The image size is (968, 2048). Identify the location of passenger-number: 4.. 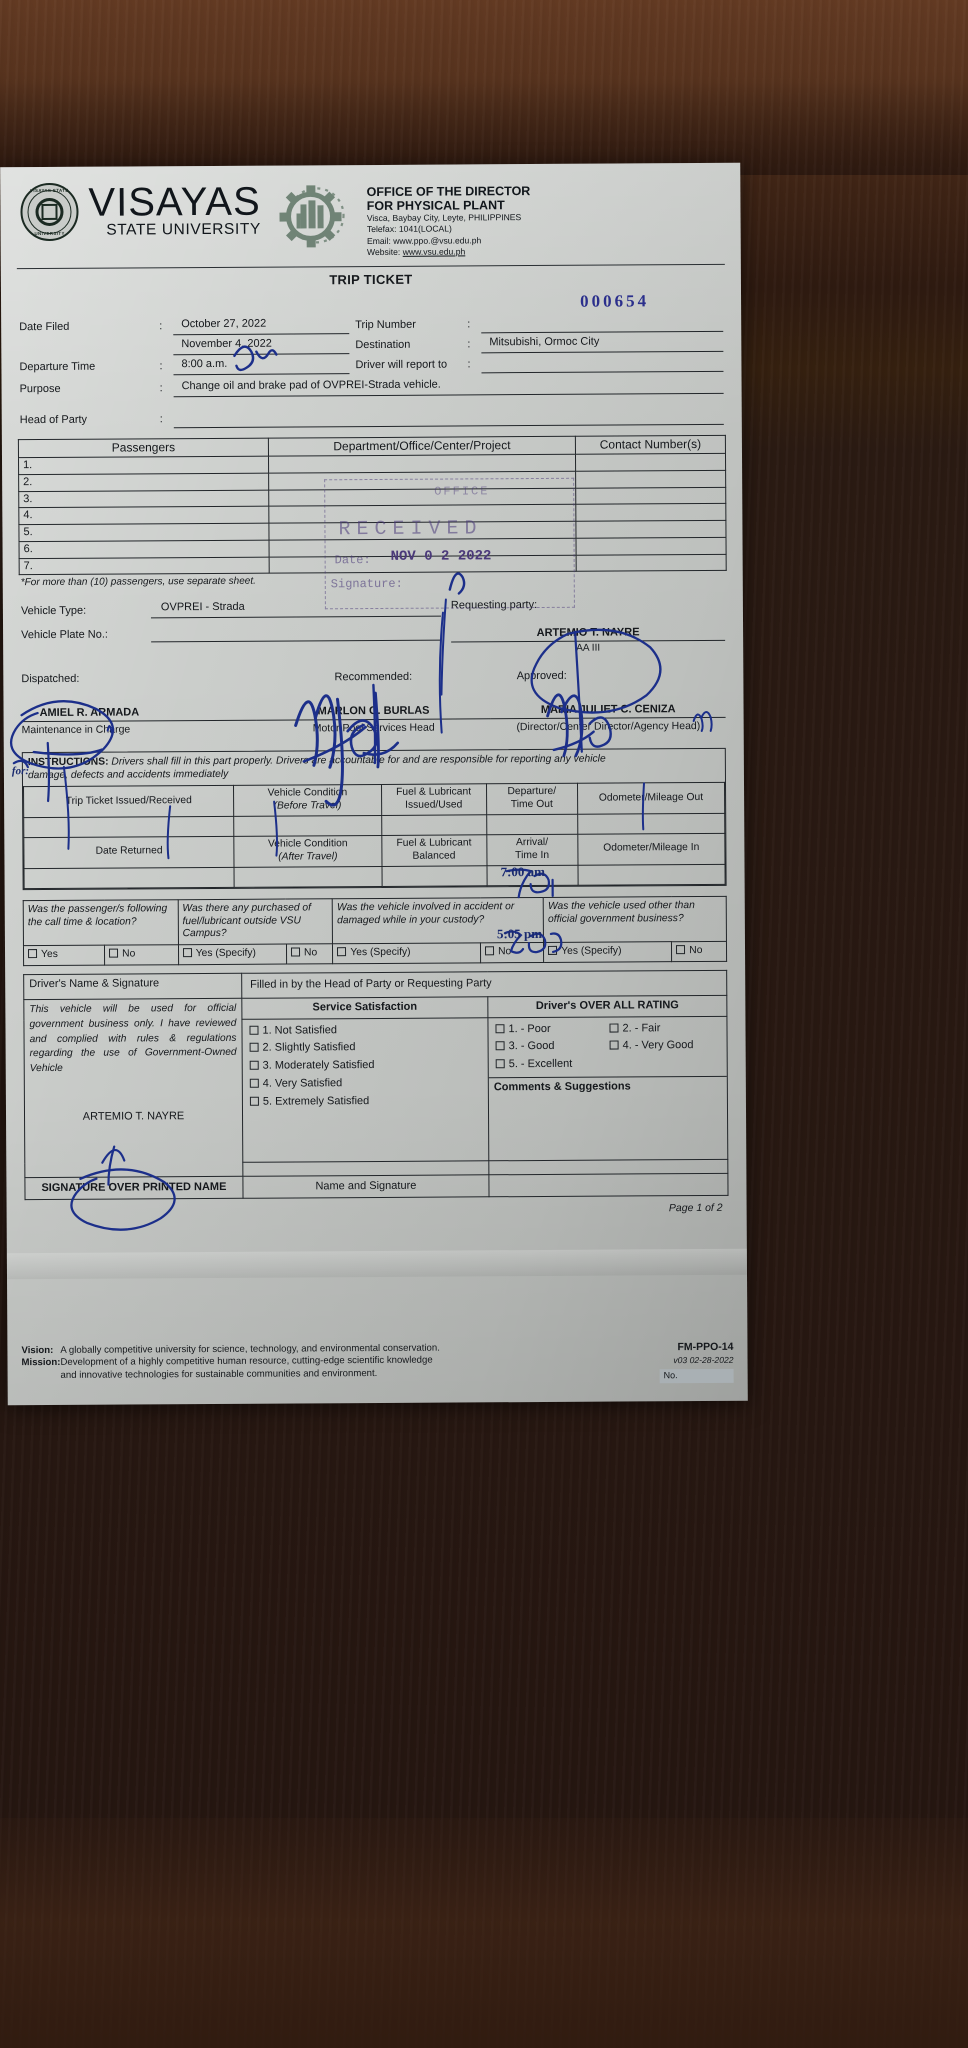
(143, 515).